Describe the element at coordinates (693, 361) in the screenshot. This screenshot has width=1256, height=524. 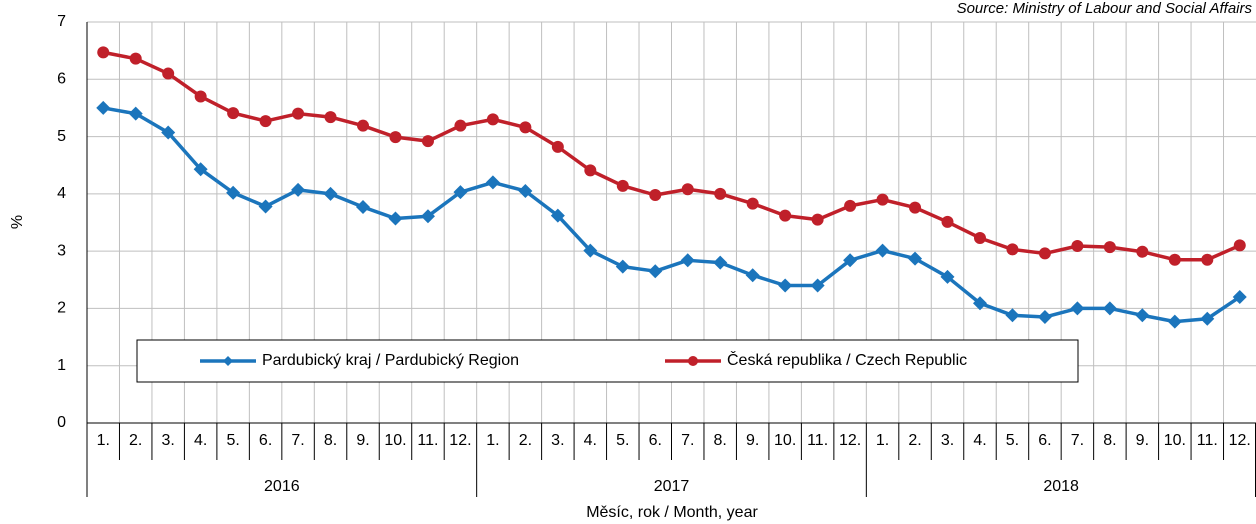
I see `legend-marker` at that location.